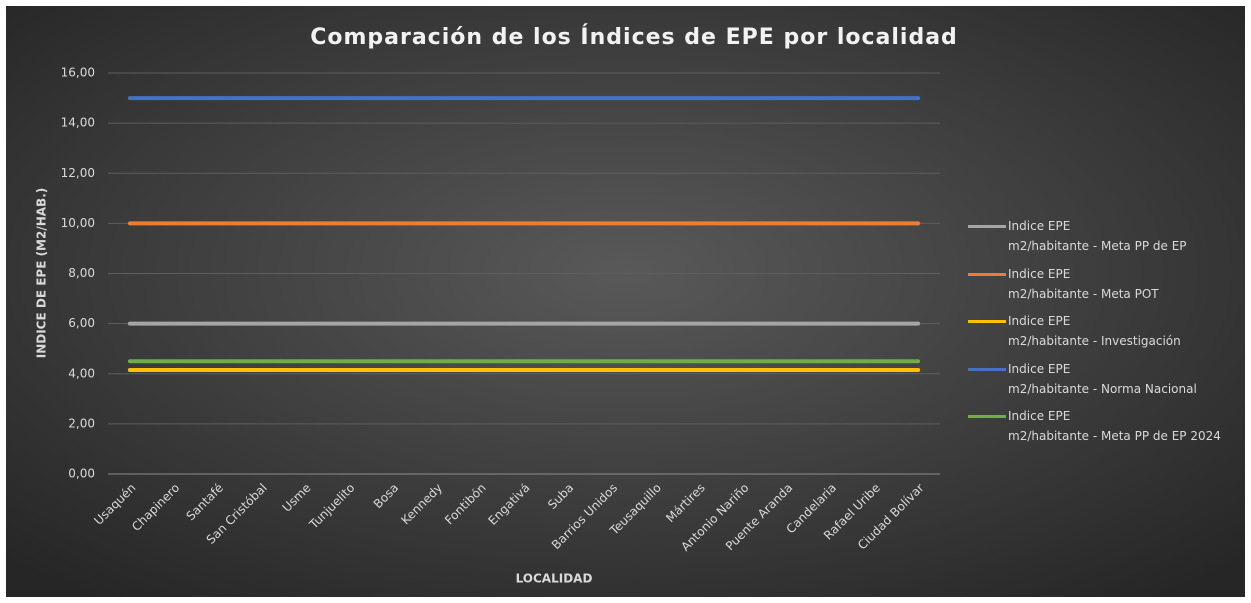 The image size is (1251, 603). Describe the element at coordinates (554, 579) in the screenshot. I see `x-axis-title: LOCALIDAD` at that location.